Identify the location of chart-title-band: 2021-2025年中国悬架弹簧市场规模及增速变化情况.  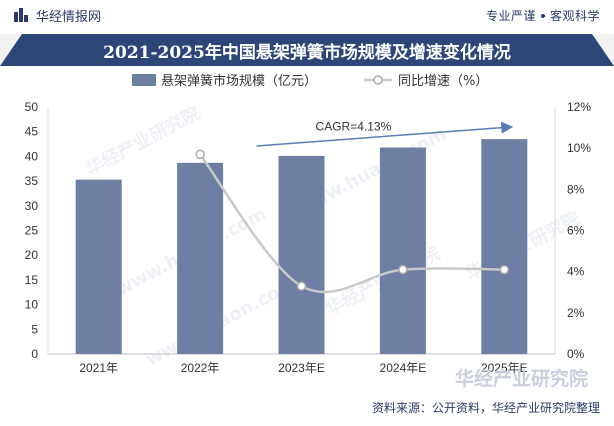
(307, 50).